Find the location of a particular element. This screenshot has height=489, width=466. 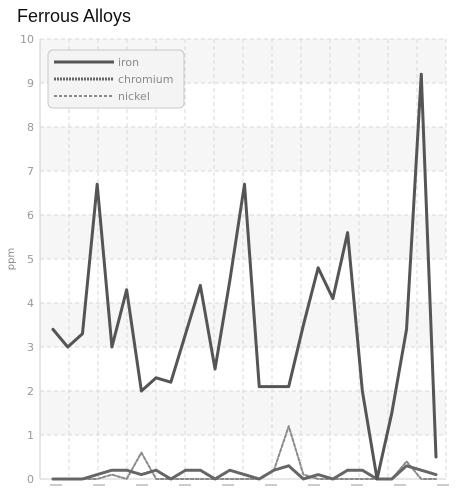

legend-box is located at coordinates (116, 79).